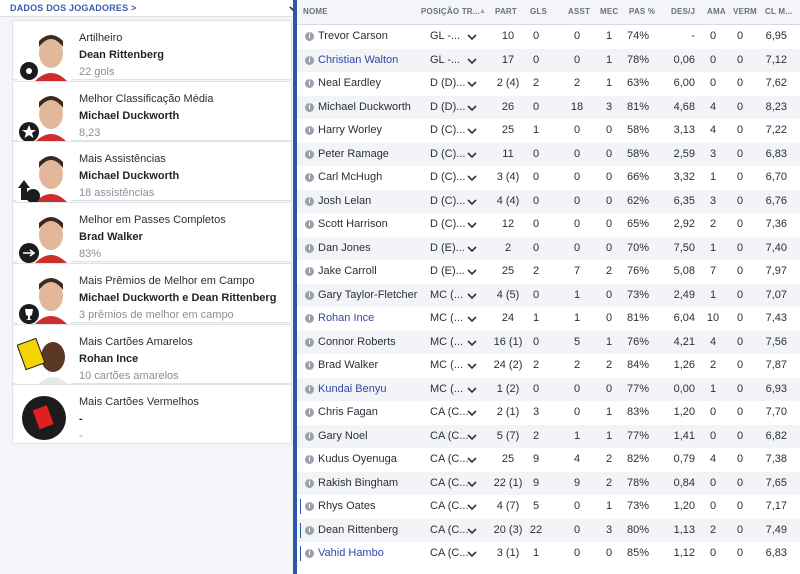 The height and width of the screenshot is (574, 800). What do you see at coordinates (548, 460) in the screenshot?
I see `table-row: i Kudus Oyenuga CA (C... 25 9 4 2 82% 0,79 4 0 7,38` at bounding box center [548, 460].